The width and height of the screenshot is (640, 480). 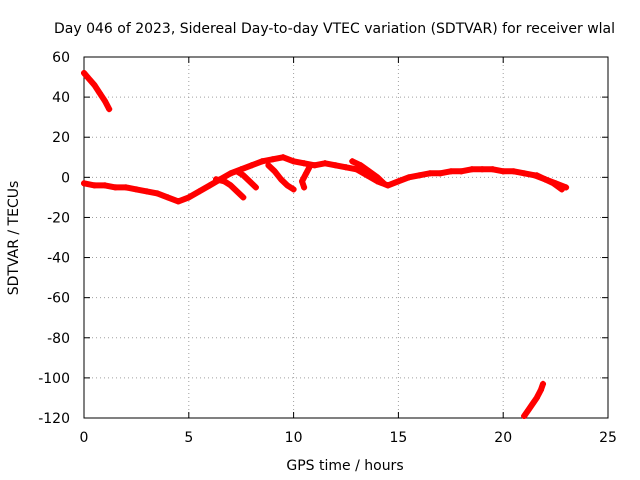 What do you see at coordinates (608, 438) in the screenshot?
I see `x-tick-label: 25` at bounding box center [608, 438].